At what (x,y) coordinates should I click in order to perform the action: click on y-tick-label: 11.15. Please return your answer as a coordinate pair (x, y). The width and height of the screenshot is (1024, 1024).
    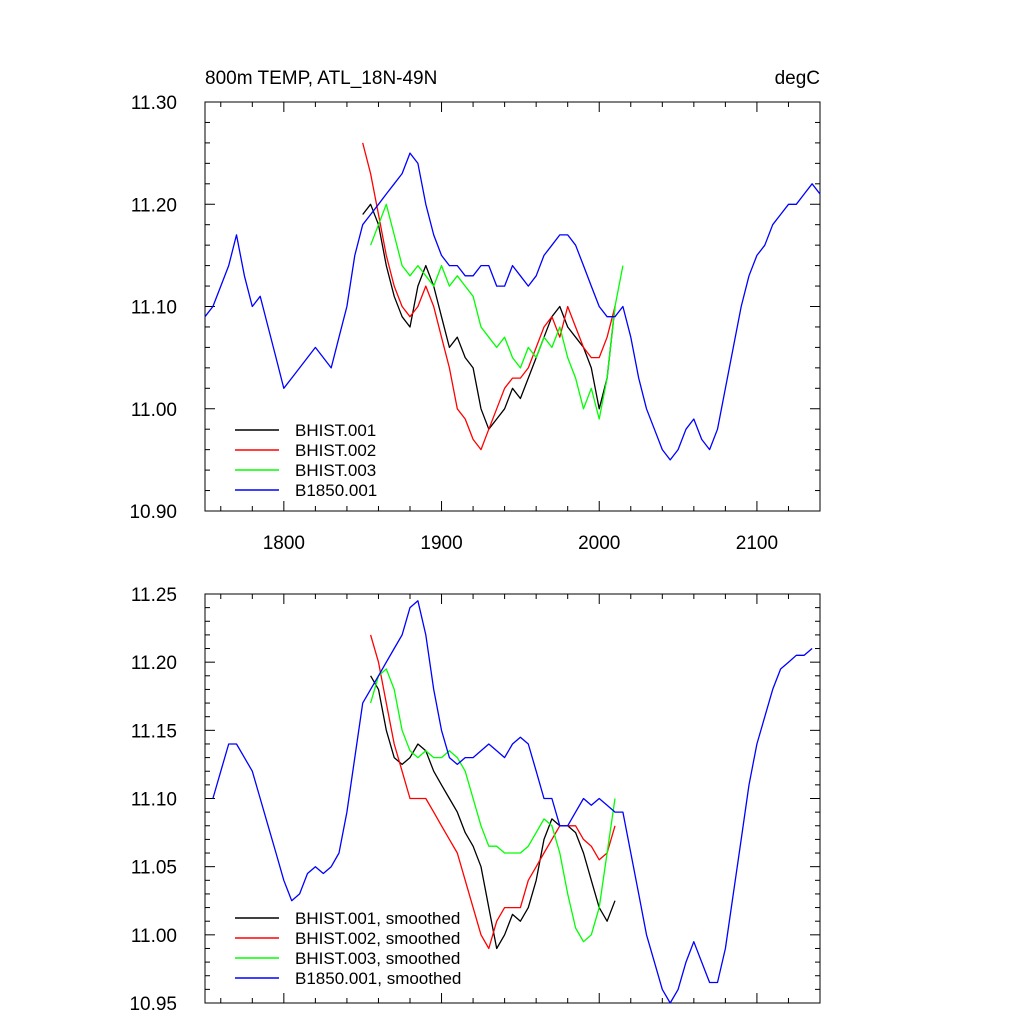
    Looking at the image, I should click on (154, 731).